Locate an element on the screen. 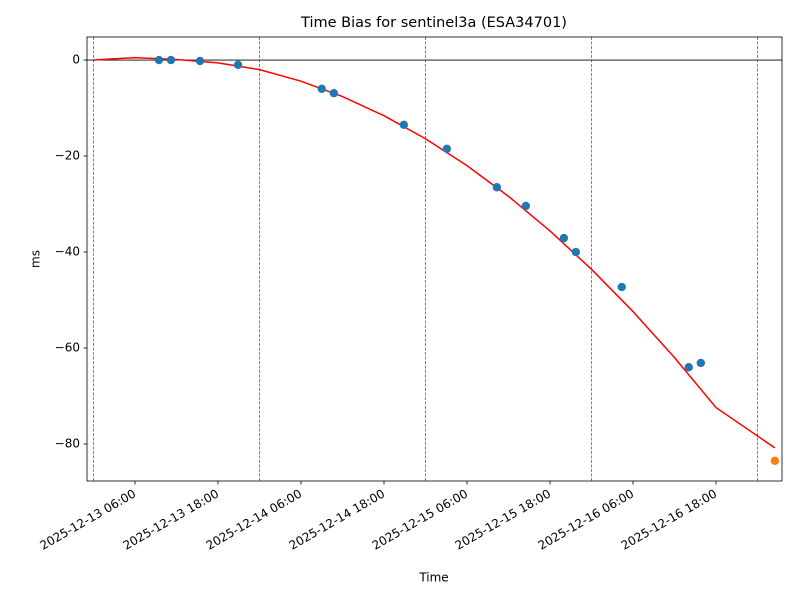  y-axis-label: ms is located at coordinates (36, 259).